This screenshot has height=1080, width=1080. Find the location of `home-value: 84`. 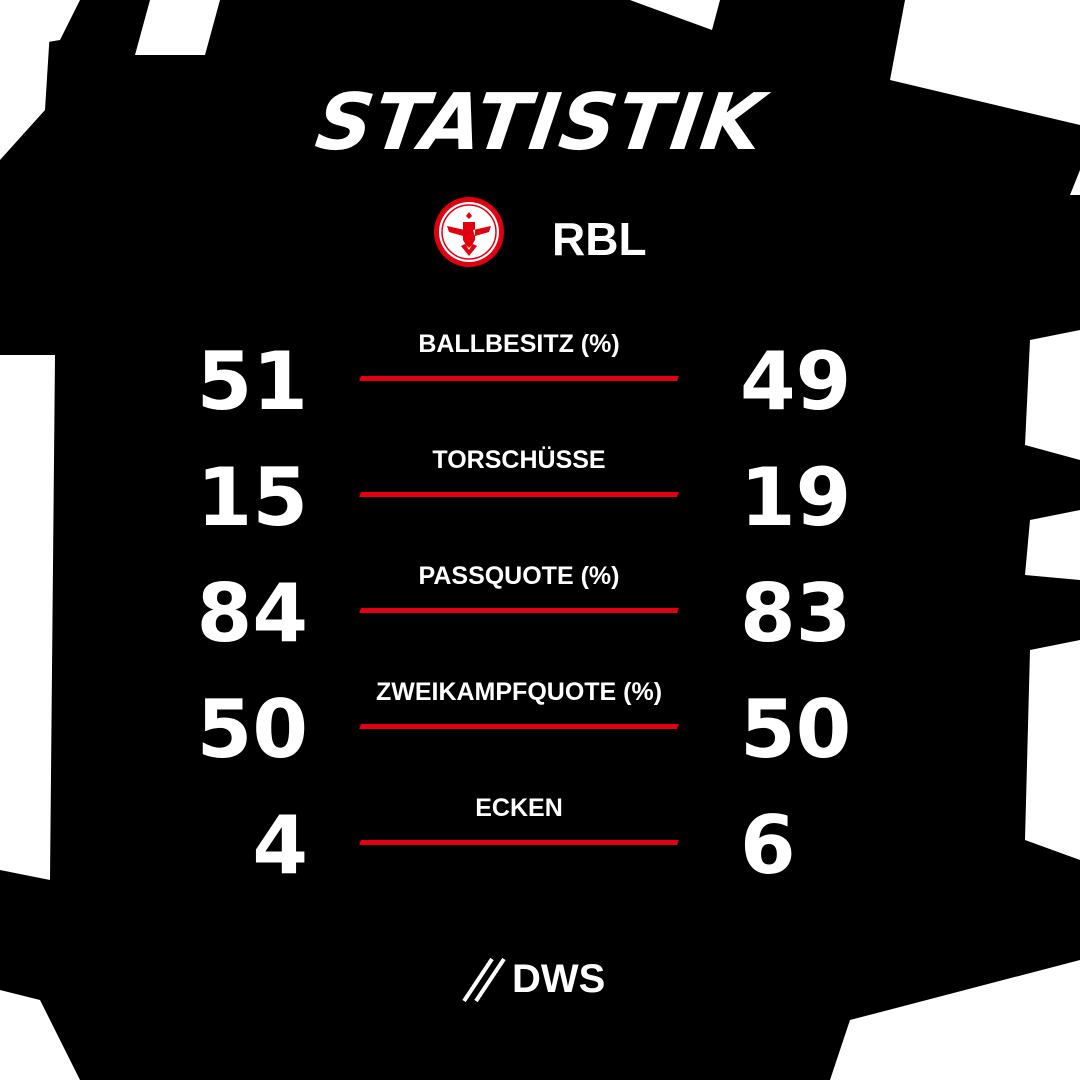

home-value: 84 is located at coordinates (252, 613).